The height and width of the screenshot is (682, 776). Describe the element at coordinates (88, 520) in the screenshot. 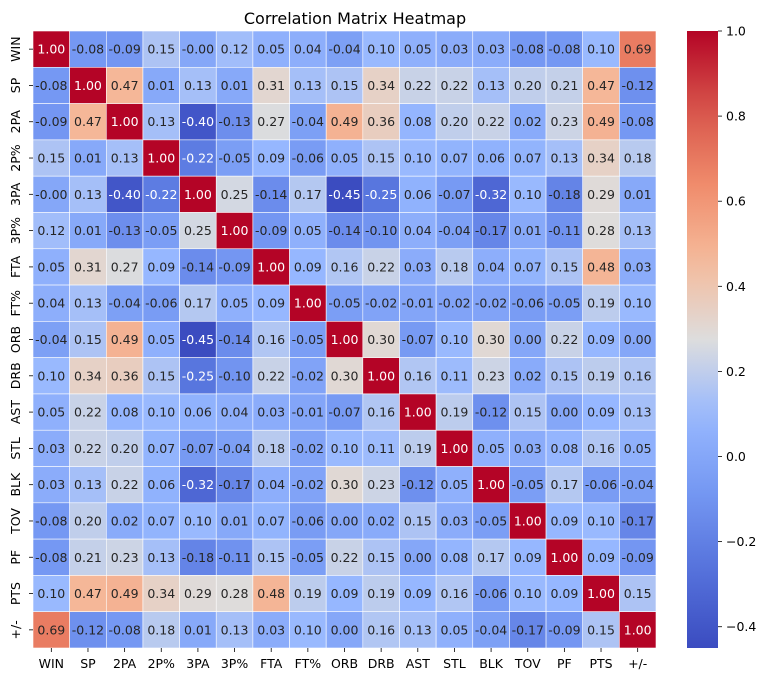

I see `cell-value-label: 0.20` at that location.